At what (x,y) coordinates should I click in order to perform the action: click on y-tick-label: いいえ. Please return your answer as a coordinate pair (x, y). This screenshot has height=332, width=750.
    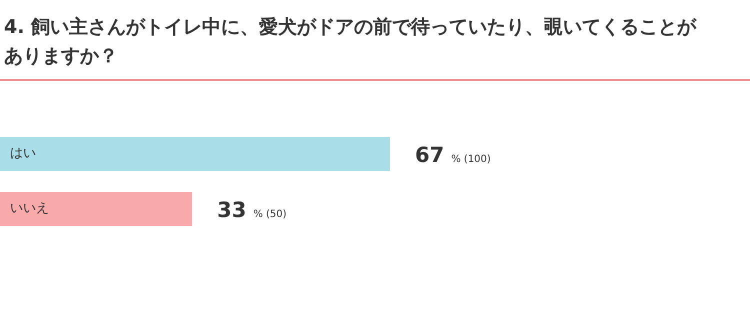
    Looking at the image, I should click on (29, 208).